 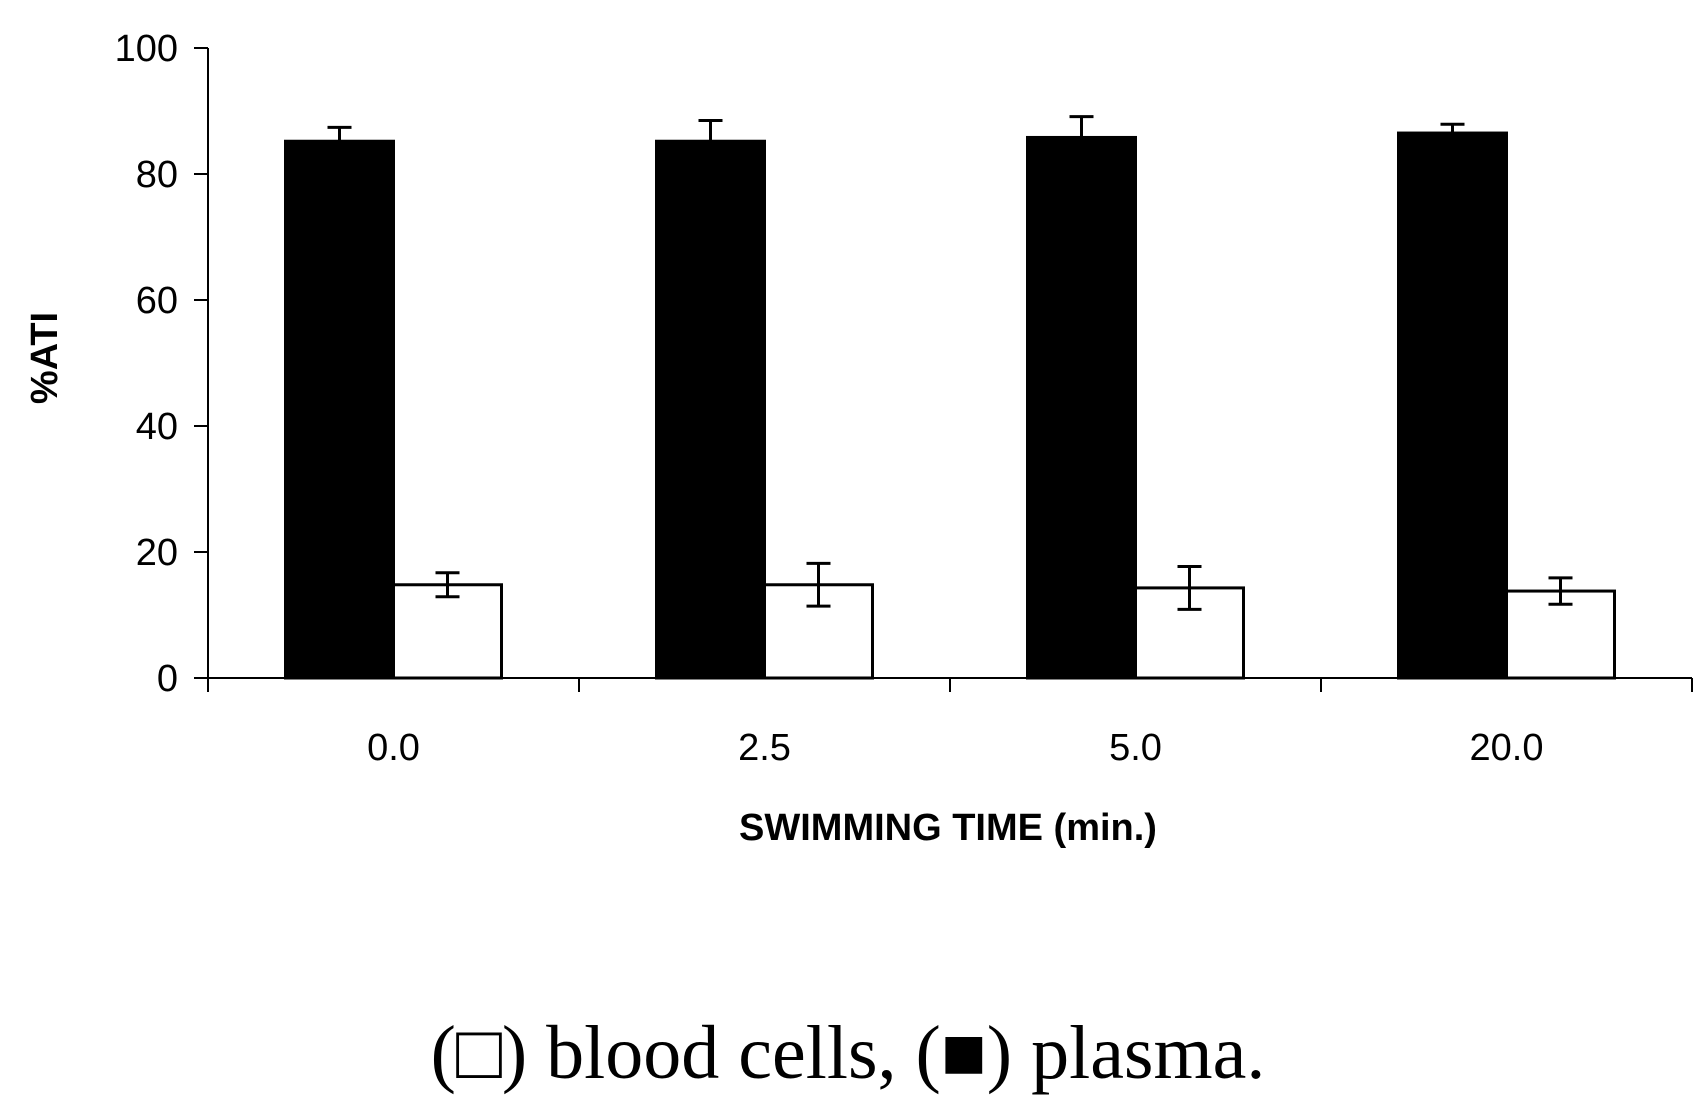 What do you see at coordinates (157, 427) in the screenshot?
I see `y-tick-label: 40` at bounding box center [157, 427].